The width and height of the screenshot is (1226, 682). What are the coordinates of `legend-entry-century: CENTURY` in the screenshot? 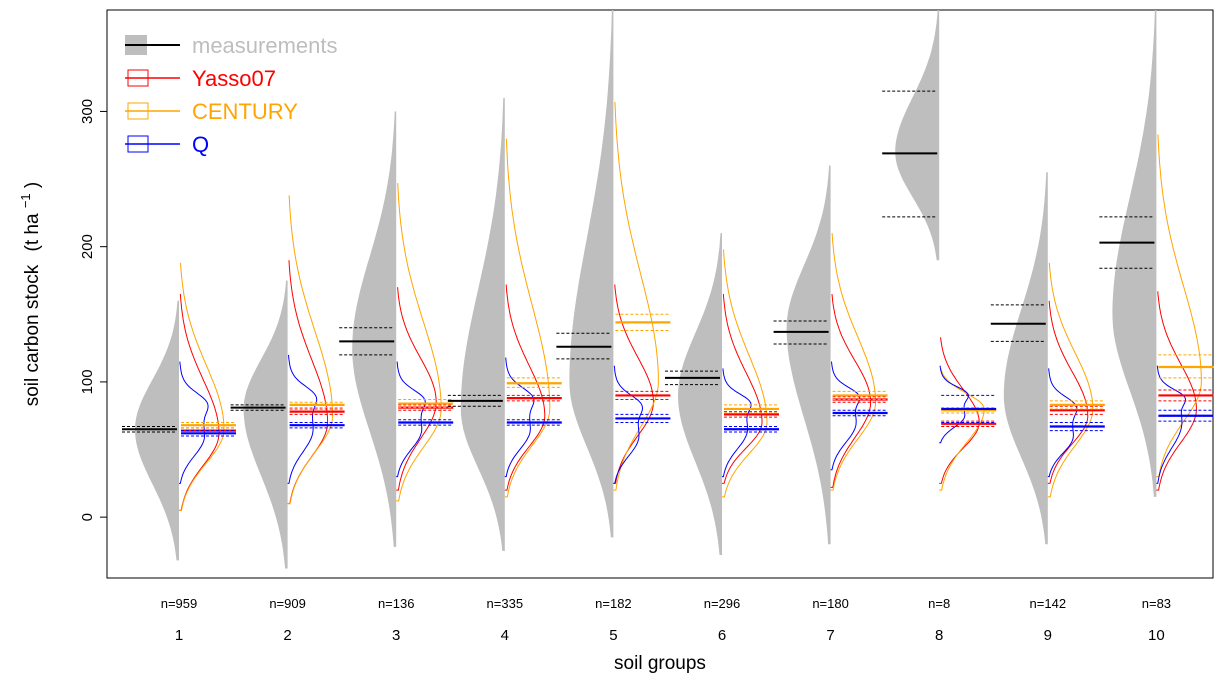 It's located at (211, 111).